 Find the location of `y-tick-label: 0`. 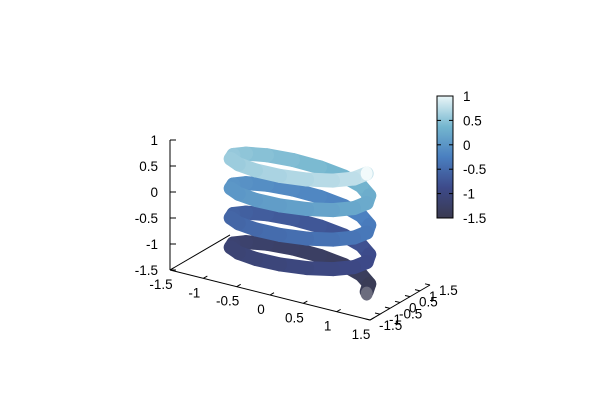

y-tick-label: 0 is located at coordinates (413, 308).